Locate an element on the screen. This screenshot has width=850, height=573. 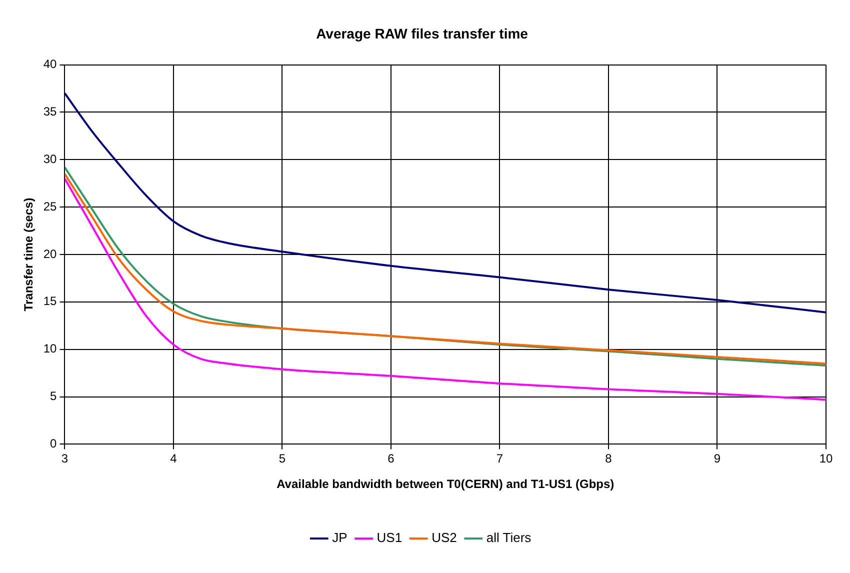
x-tick-label: 4 is located at coordinates (174, 459).